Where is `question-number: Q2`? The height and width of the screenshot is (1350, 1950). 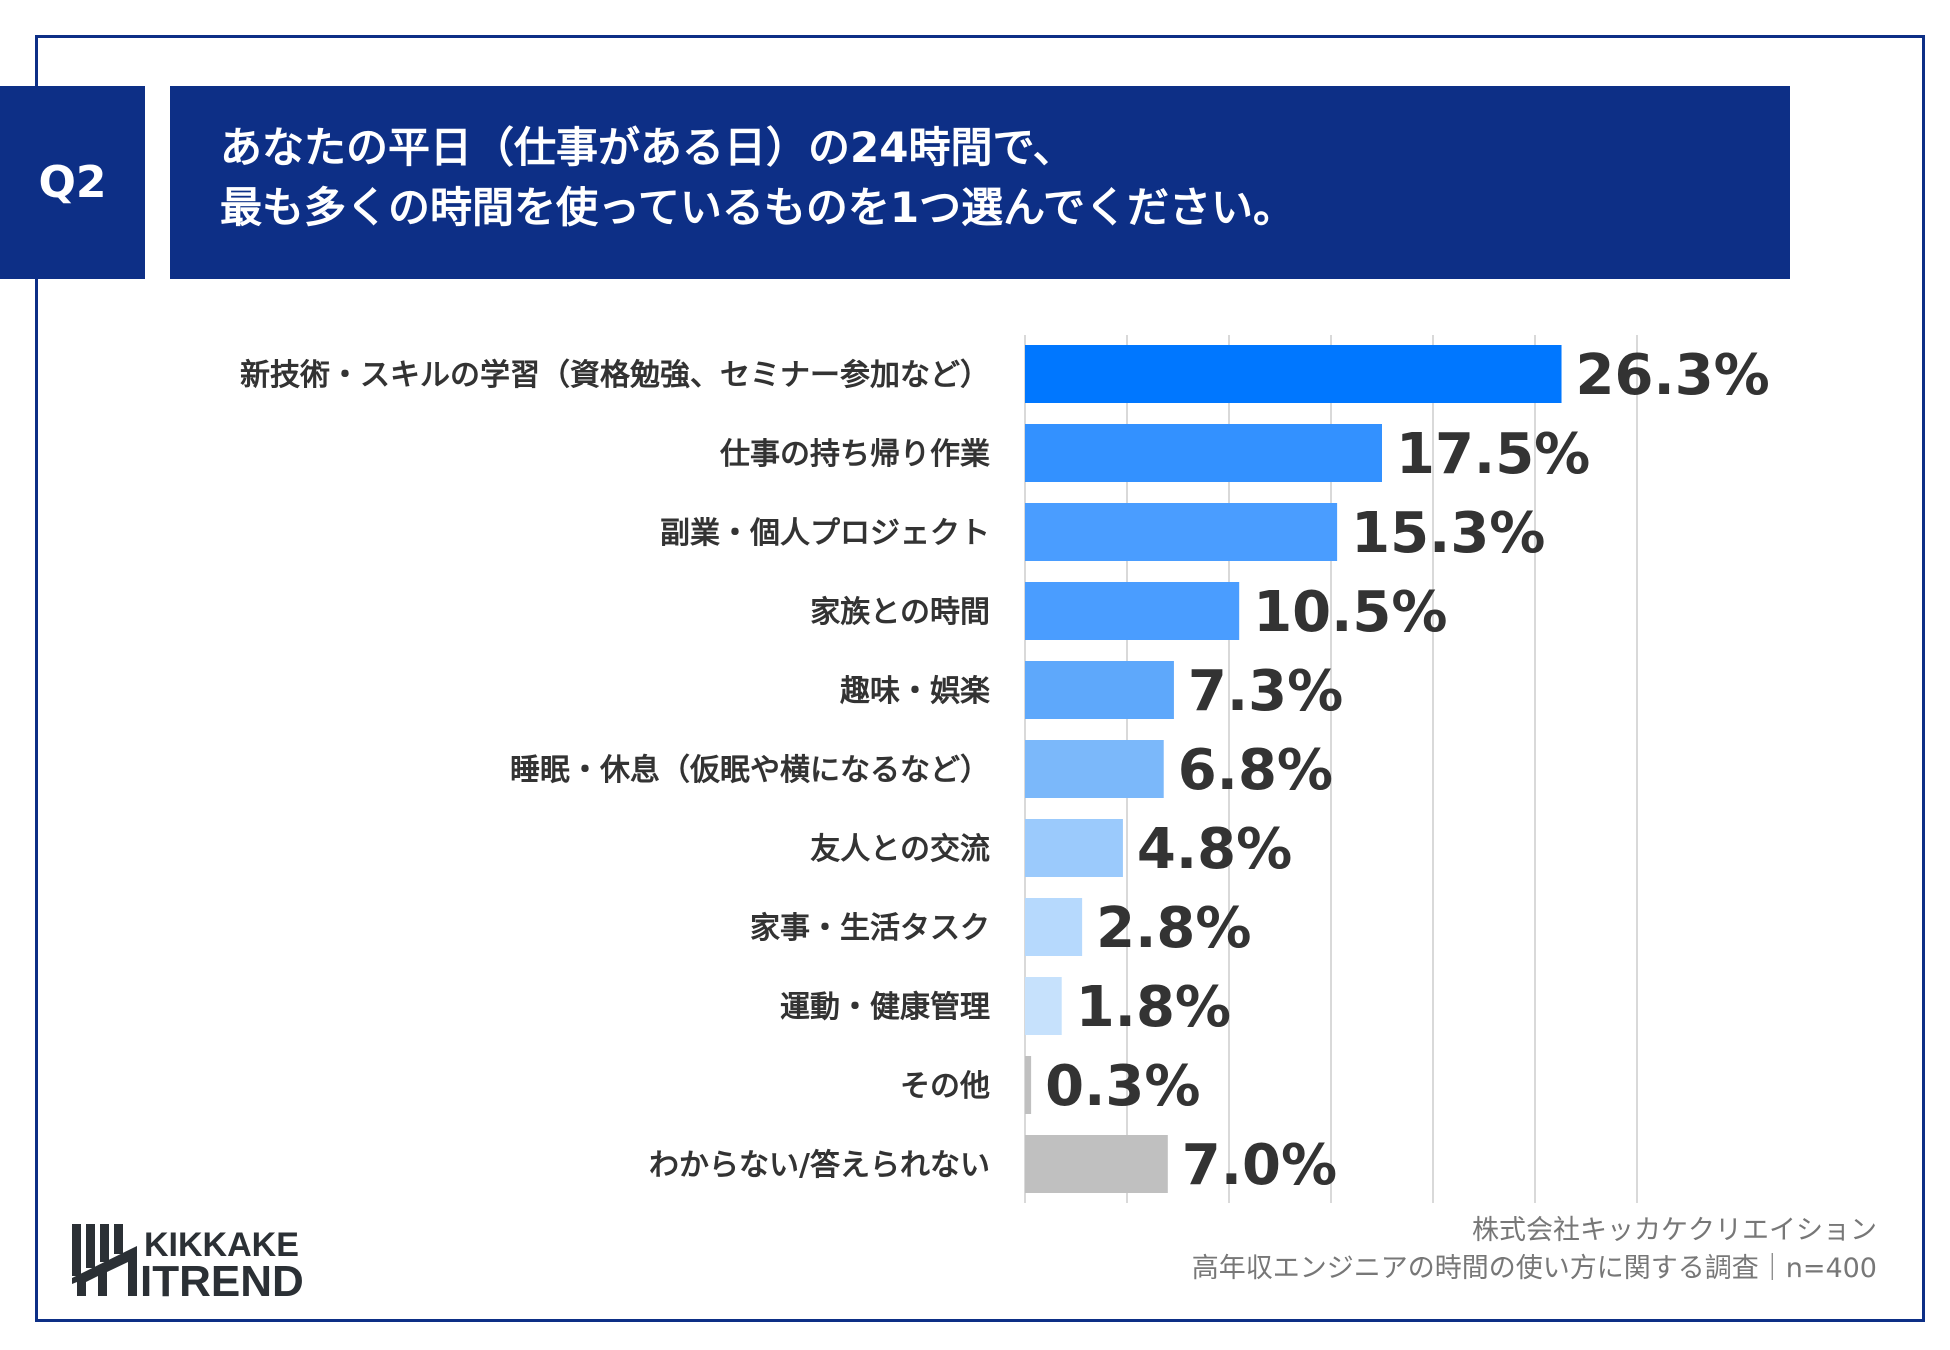 question-number: Q2 is located at coordinates (72, 182).